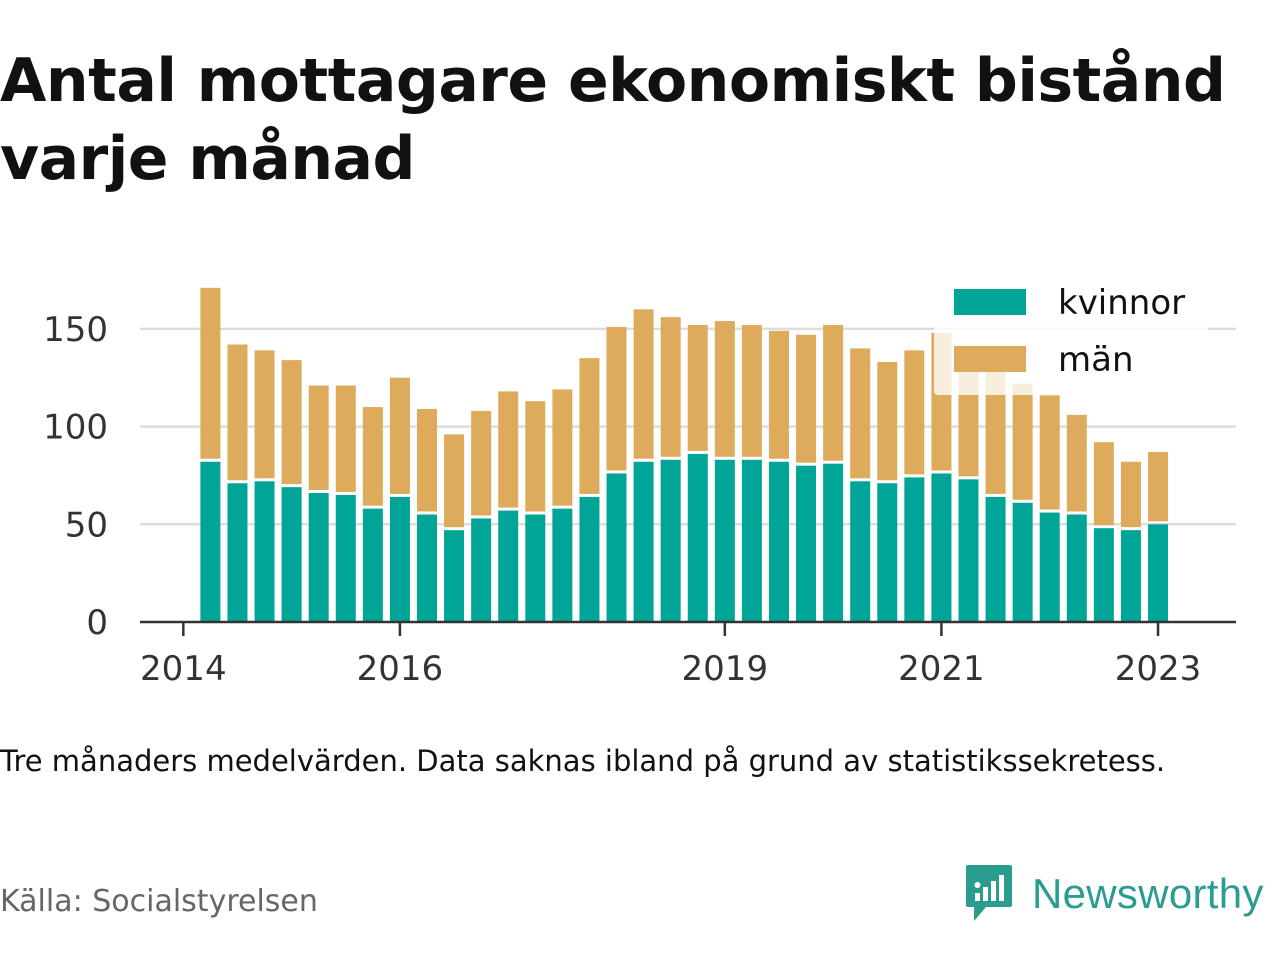 The image size is (1280, 960). Describe the element at coordinates (183, 669) in the screenshot. I see `x-tick-label: 2014` at that location.